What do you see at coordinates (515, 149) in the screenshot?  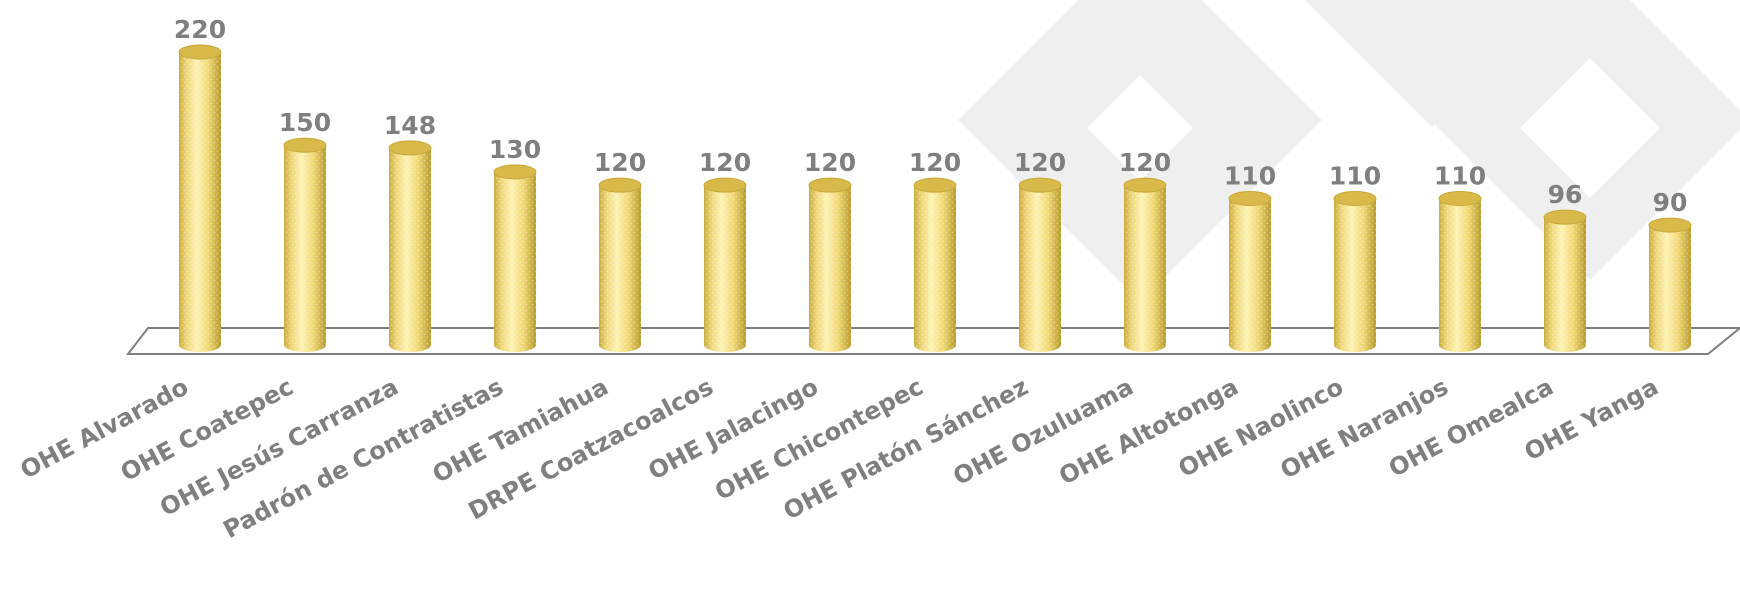 I see `data-label: 130` at bounding box center [515, 149].